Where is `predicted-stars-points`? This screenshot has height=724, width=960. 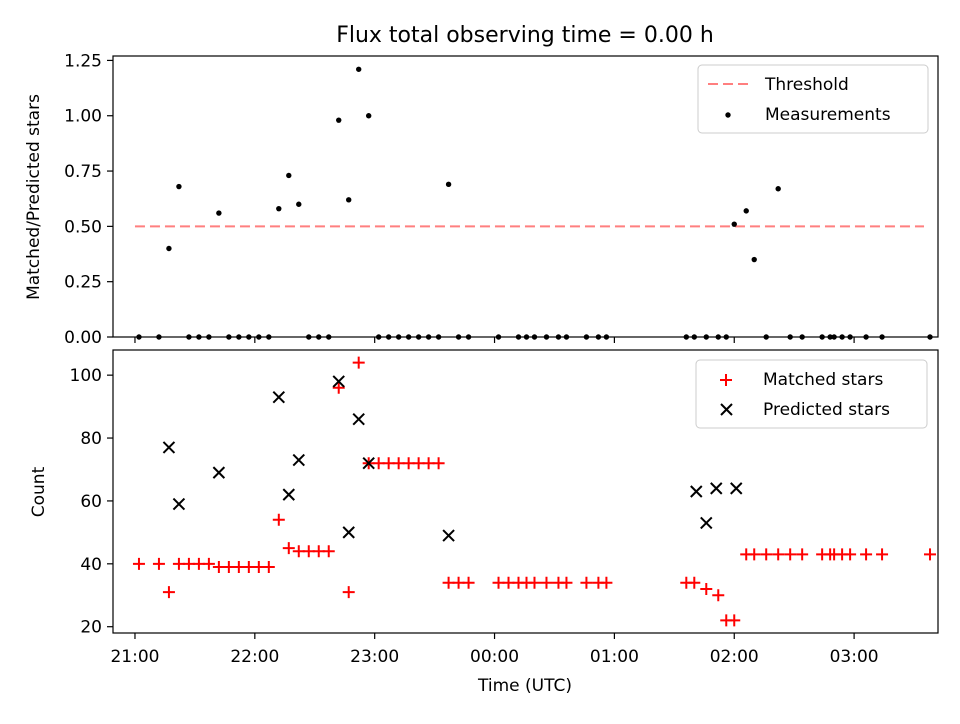
predicted-stars-points is located at coordinates (452, 458).